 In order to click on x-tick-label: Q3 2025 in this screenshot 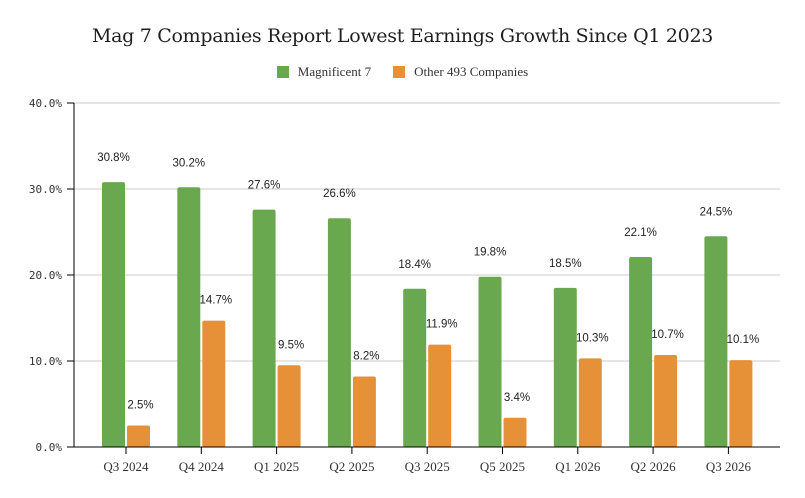, I will do `click(427, 466)`.